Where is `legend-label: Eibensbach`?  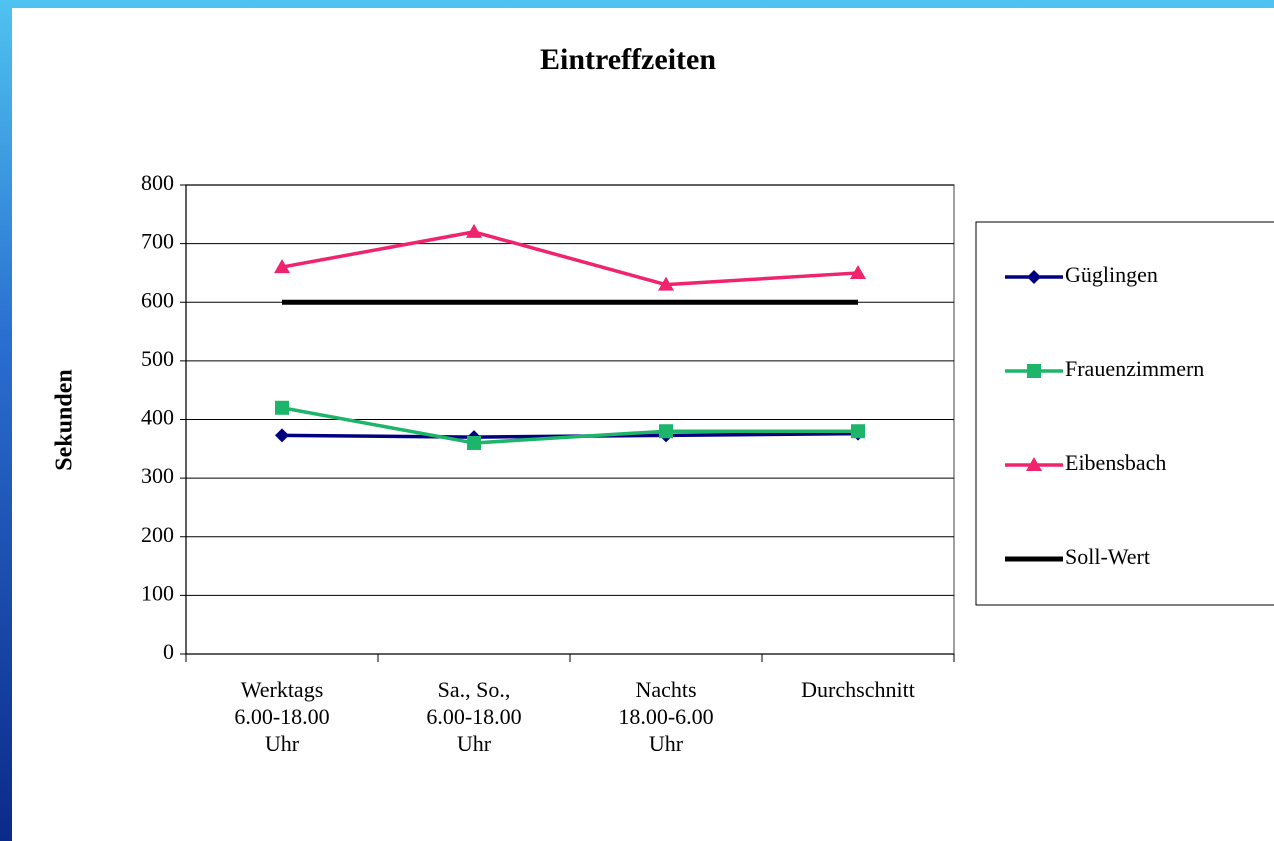
legend-label: Eibensbach is located at coordinates (1115, 462).